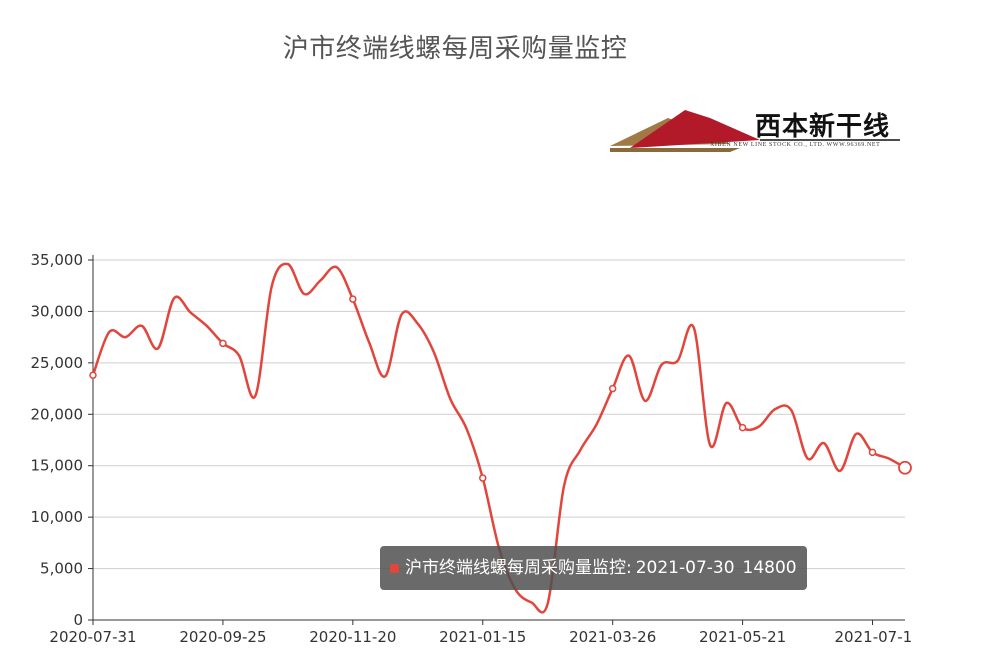  What do you see at coordinates (905, 467) in the screenshot?
I see `data-point-highlighted` at bounding box center [905, 467].